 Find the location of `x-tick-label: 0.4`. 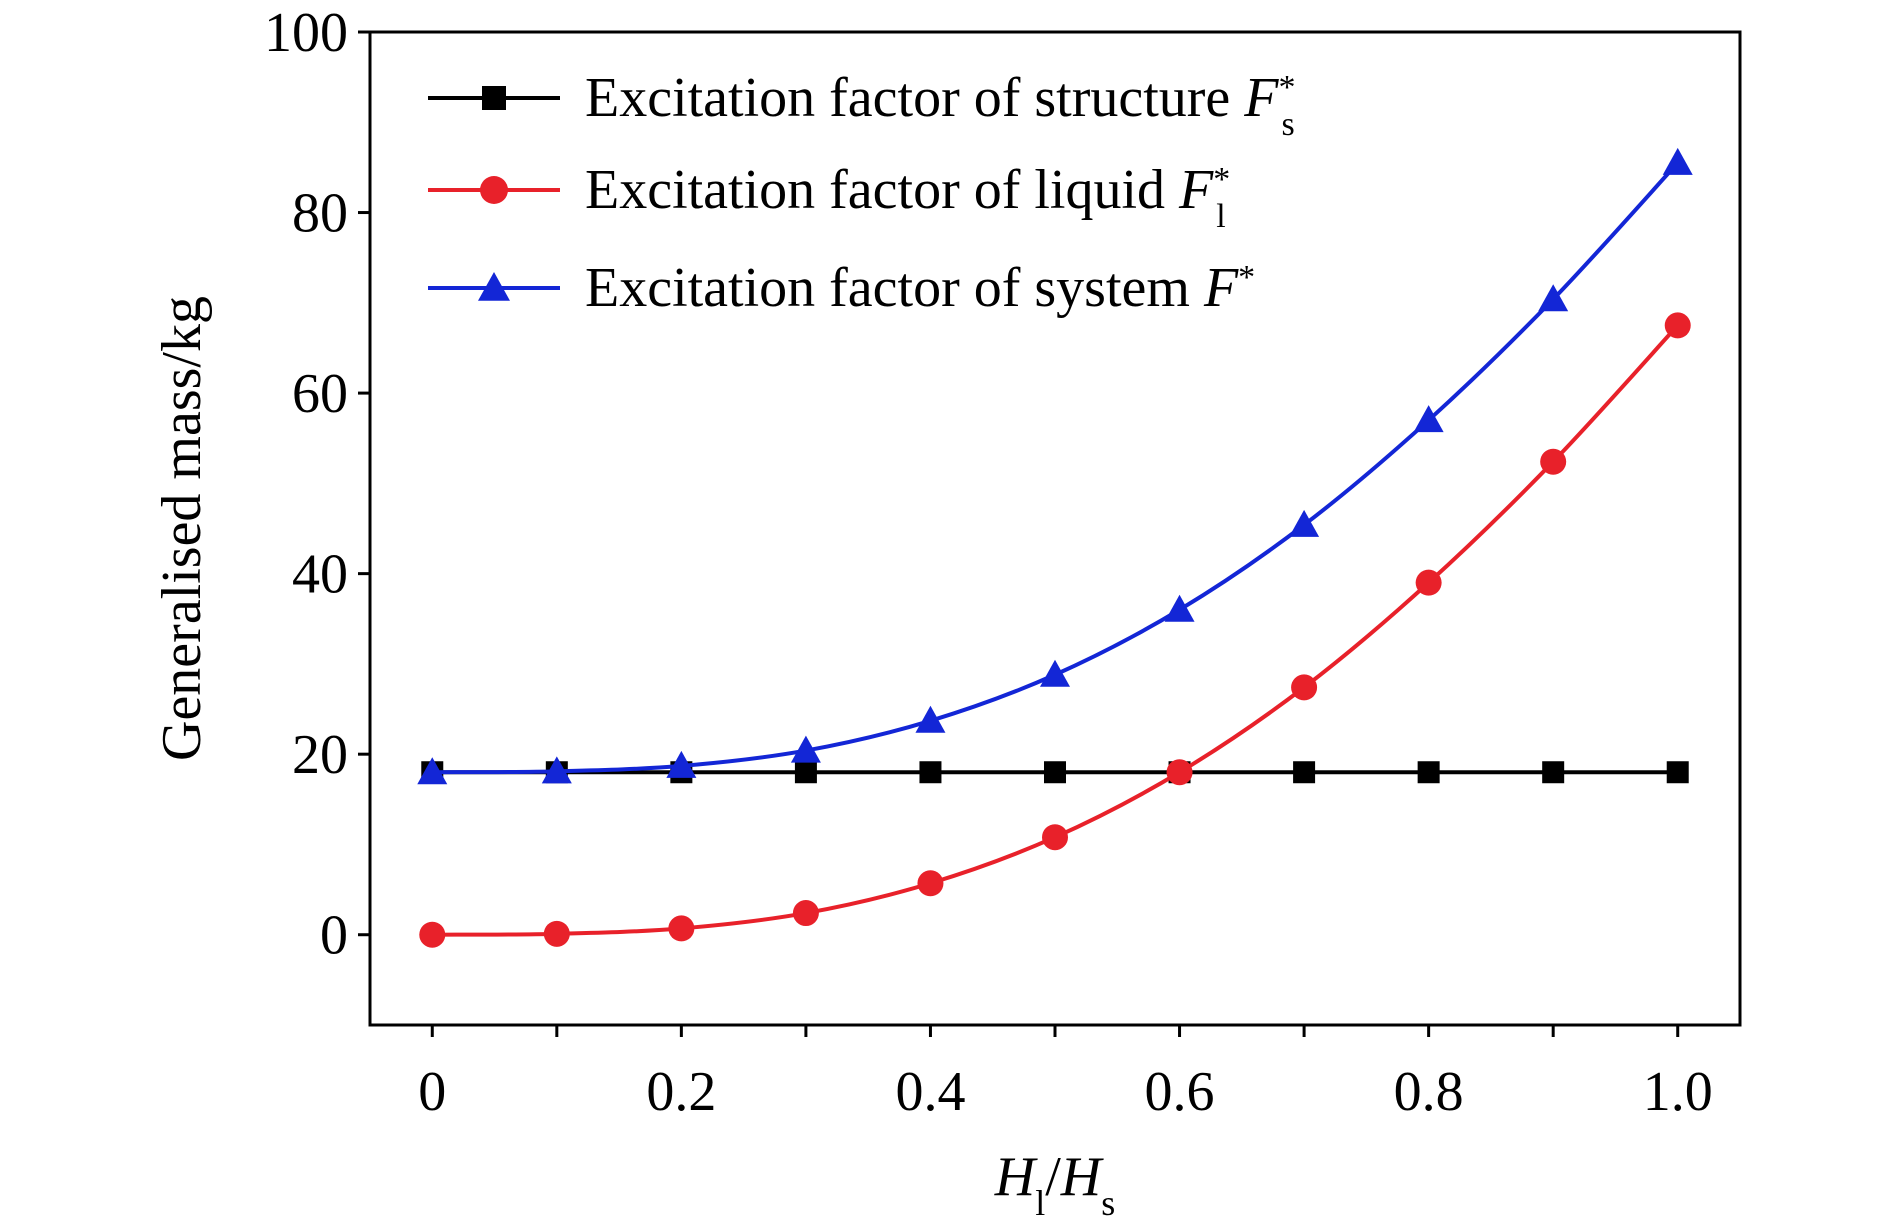

x-tick-label: 0.4 is located at coordinates (930, 1092).